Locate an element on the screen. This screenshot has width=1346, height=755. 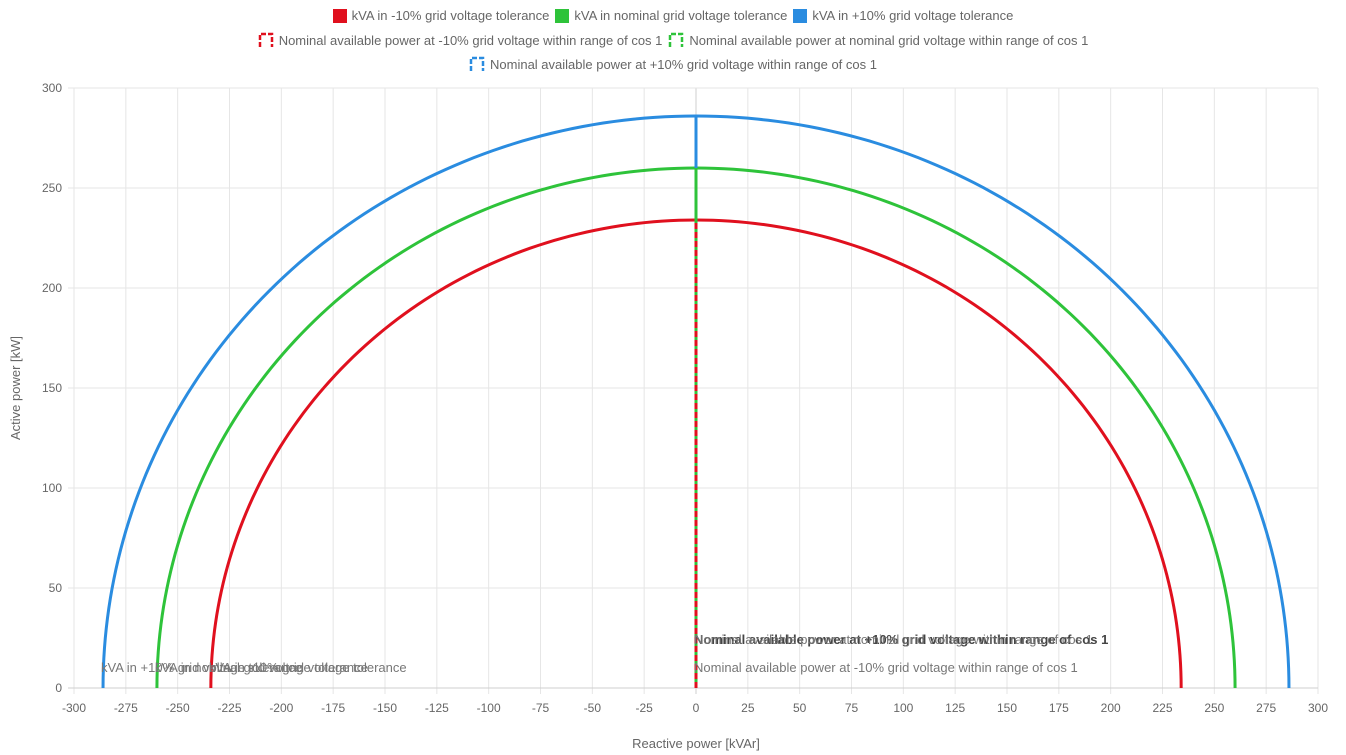
y-tick-label: 200 is located at coordinates (52, 288).